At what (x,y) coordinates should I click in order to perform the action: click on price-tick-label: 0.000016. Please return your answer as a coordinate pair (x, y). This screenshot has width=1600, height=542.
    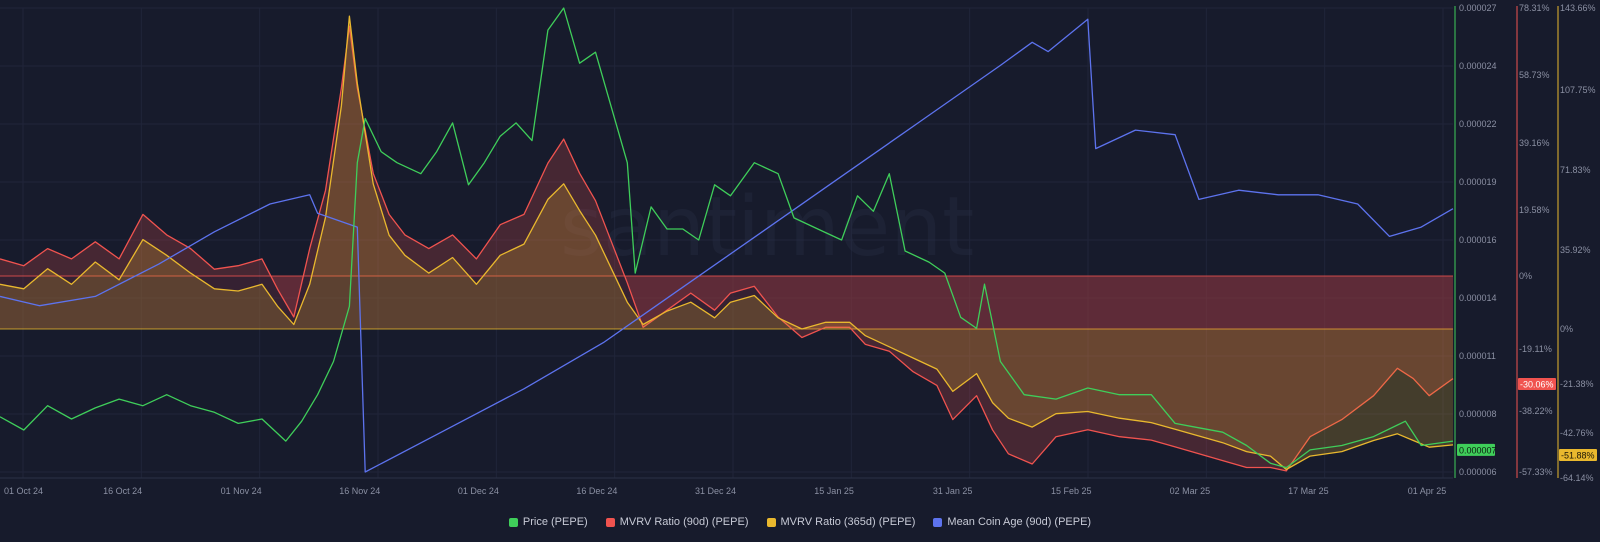
    Looking at the image, I should click on (1478, 240).